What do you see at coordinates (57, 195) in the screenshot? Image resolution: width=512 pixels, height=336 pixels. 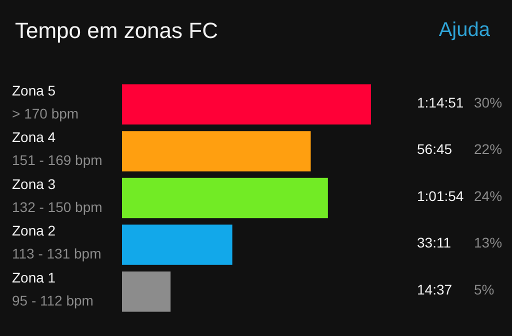 I see `y-tick-label: Zona 3 132 - 150 bpm` at bounding box center [57, 195].